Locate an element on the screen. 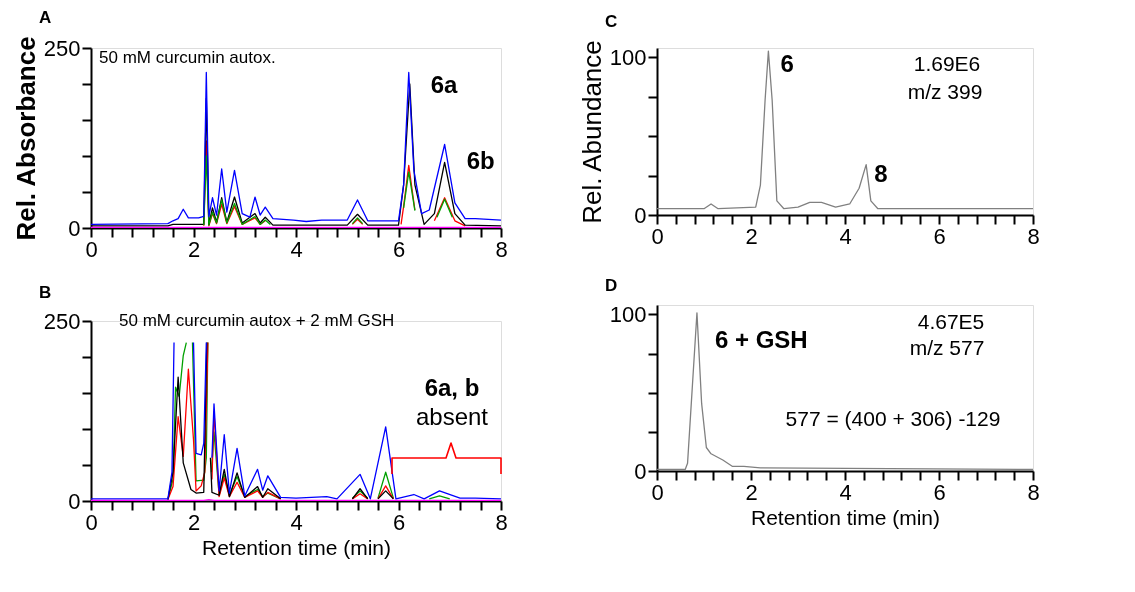  line-series is located at coordinates (845, 130).